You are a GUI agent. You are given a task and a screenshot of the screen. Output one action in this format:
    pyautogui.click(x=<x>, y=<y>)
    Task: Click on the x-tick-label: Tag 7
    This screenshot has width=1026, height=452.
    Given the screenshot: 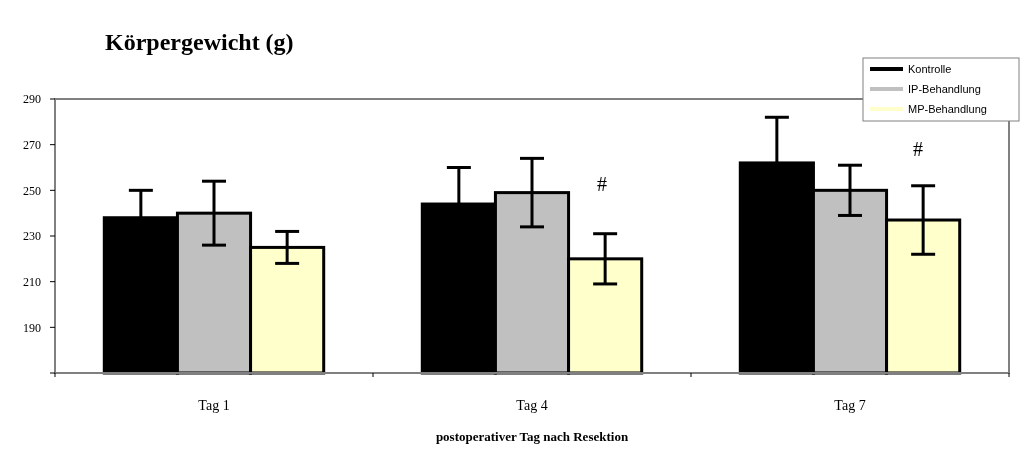 What is the action you would take?
    pyautogui.click(x=850, y=405)
    